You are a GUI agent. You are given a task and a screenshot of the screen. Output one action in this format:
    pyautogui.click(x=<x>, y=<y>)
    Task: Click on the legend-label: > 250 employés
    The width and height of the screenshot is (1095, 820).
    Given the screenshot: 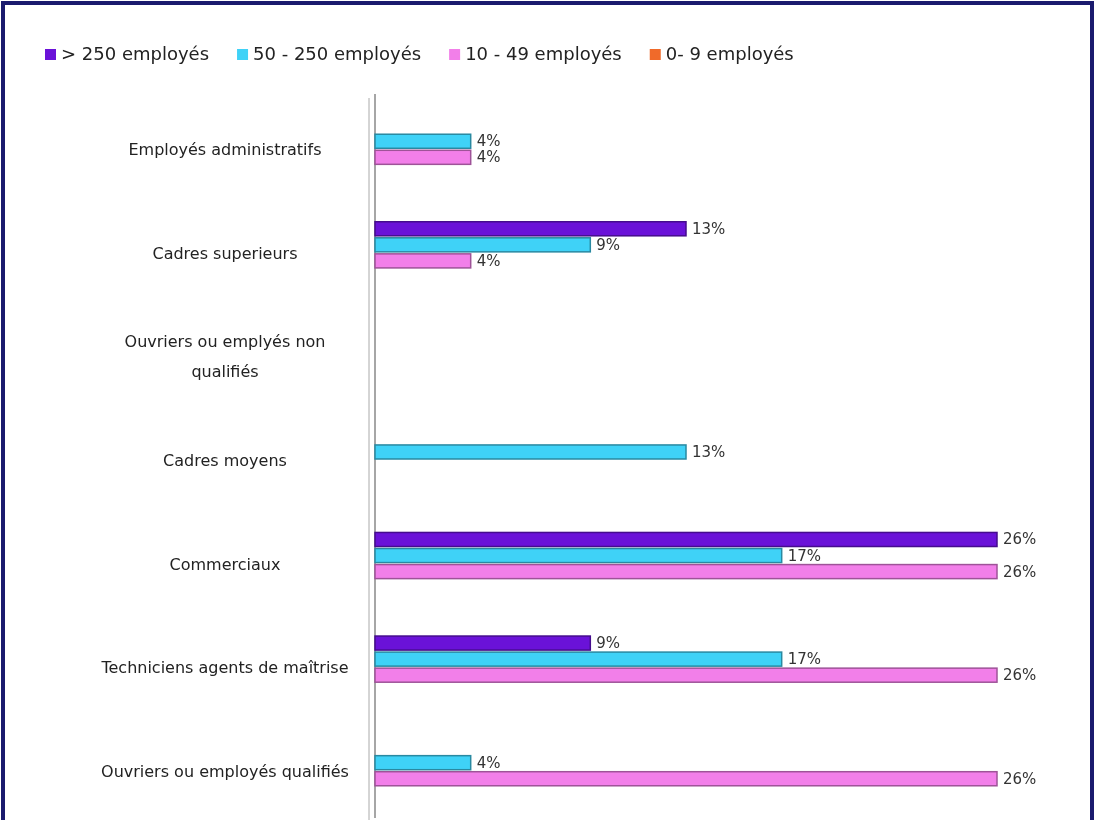 What is the action you would take?
    pyautogui.click(x=135, y=53)
    